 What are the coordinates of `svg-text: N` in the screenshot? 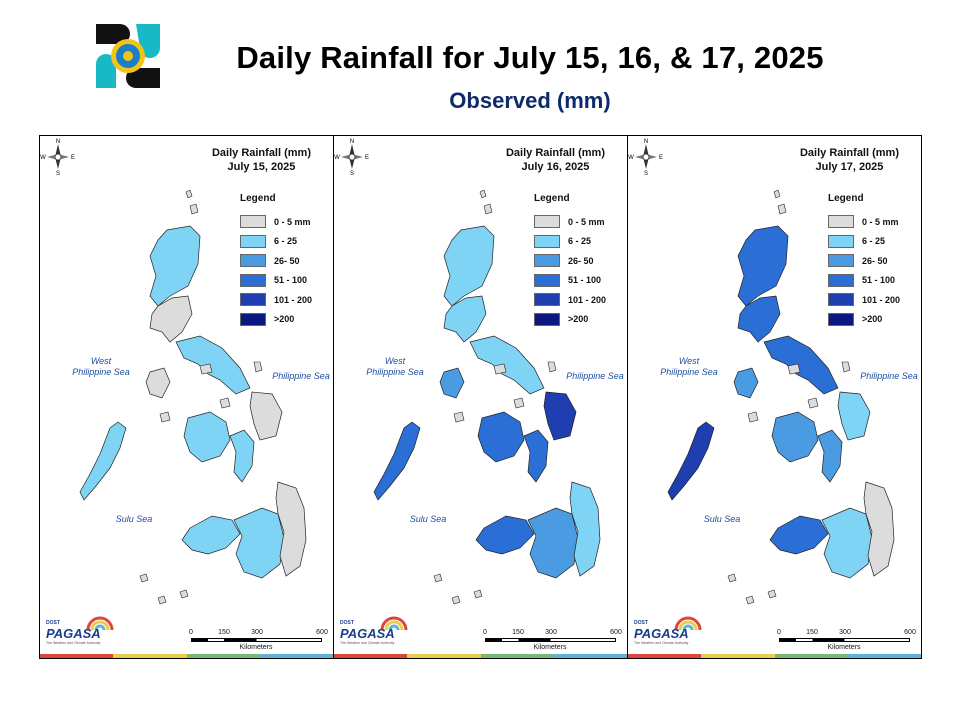 It's located at (58, 142).